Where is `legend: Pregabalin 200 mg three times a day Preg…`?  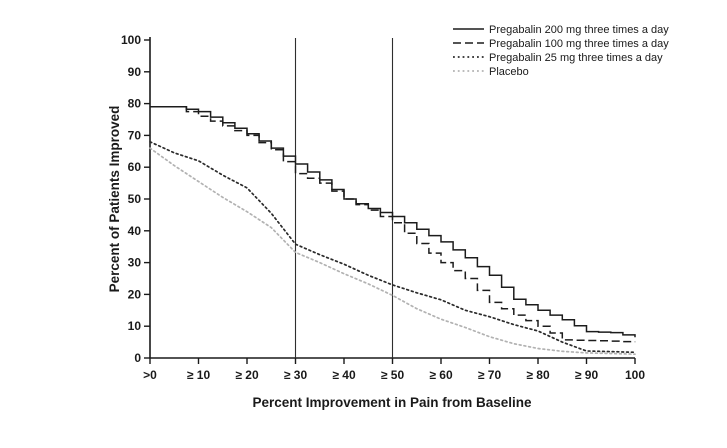 legend: Pregabalin 200 mg three times a day Preg… is located at coordinates (579, 51).